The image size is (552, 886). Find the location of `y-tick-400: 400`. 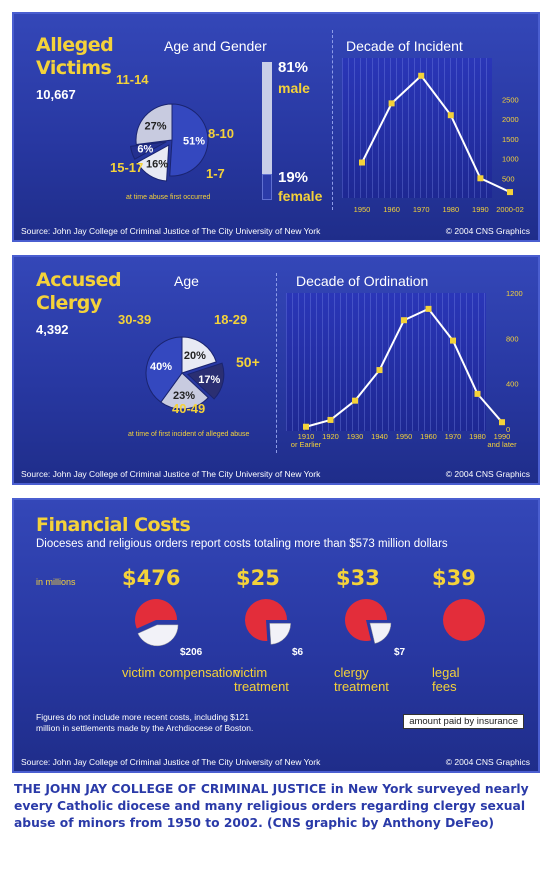

y-tick-400: 400 is located at coordinates (512, 384).